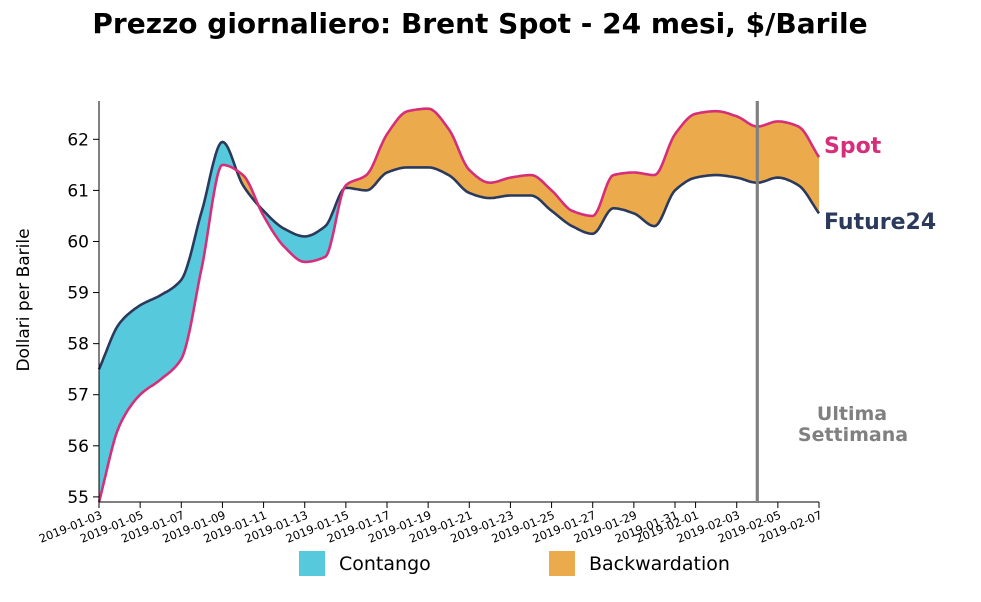 Image resolution: width=981 pixels, height=602 pixels. Describe the element at coordinates (853, 435) in the screenshot. I see `last-week-label-line2: Settimana` at that location.